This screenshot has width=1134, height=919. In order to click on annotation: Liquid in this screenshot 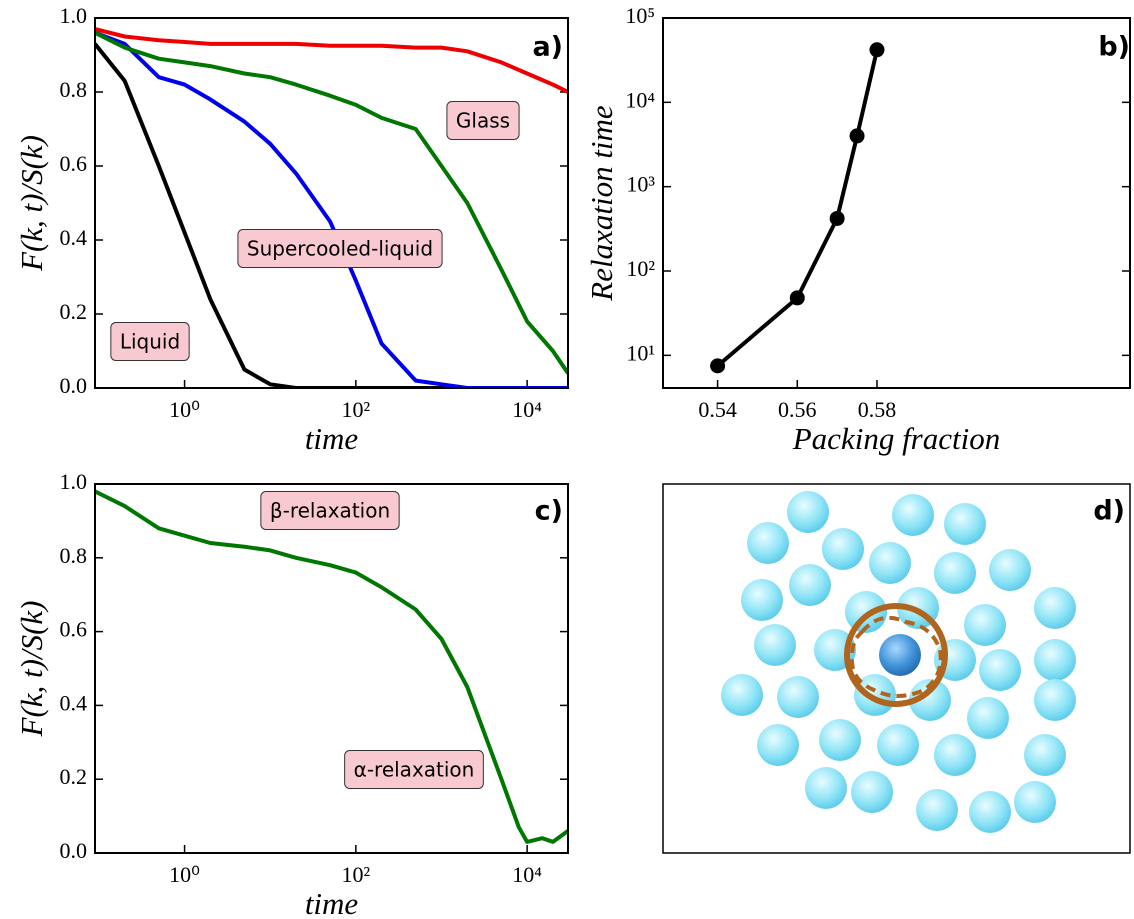, I will do `click(150, 341)`.